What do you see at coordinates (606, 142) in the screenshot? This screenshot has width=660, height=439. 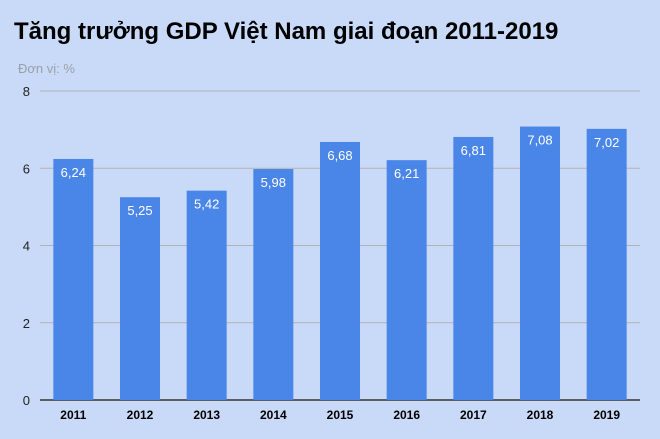 I see `data-label: 7,02` at bounding box center [606, 142].